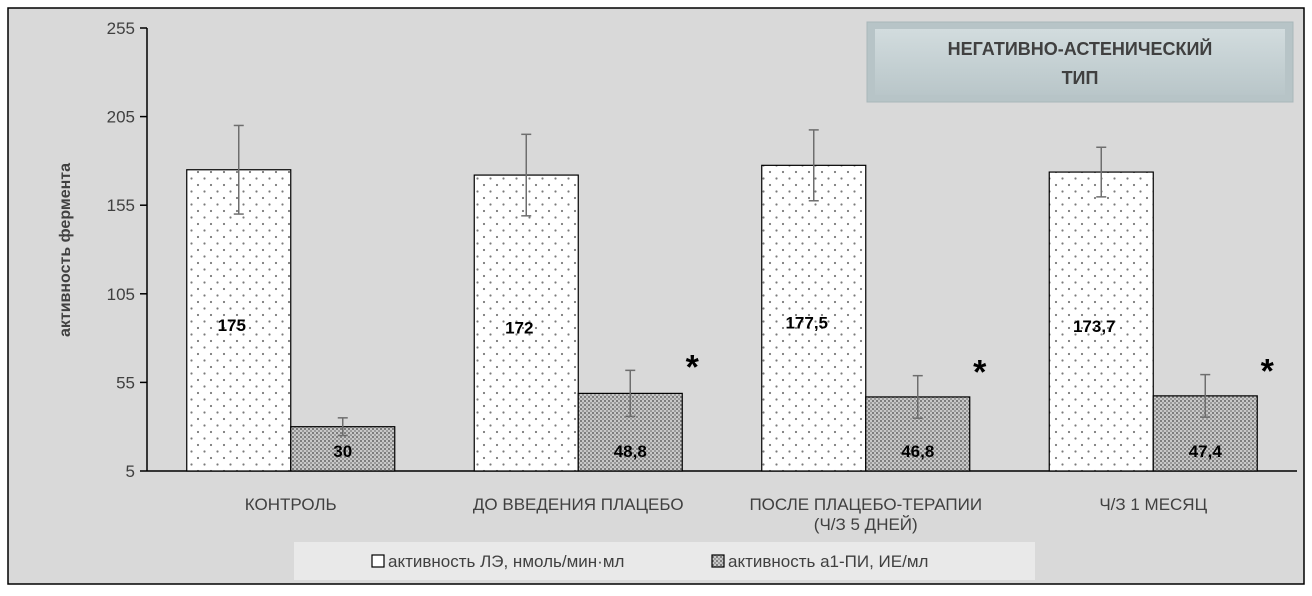  I want to click on y-axis-title: активность фермента, so click(65, 250).